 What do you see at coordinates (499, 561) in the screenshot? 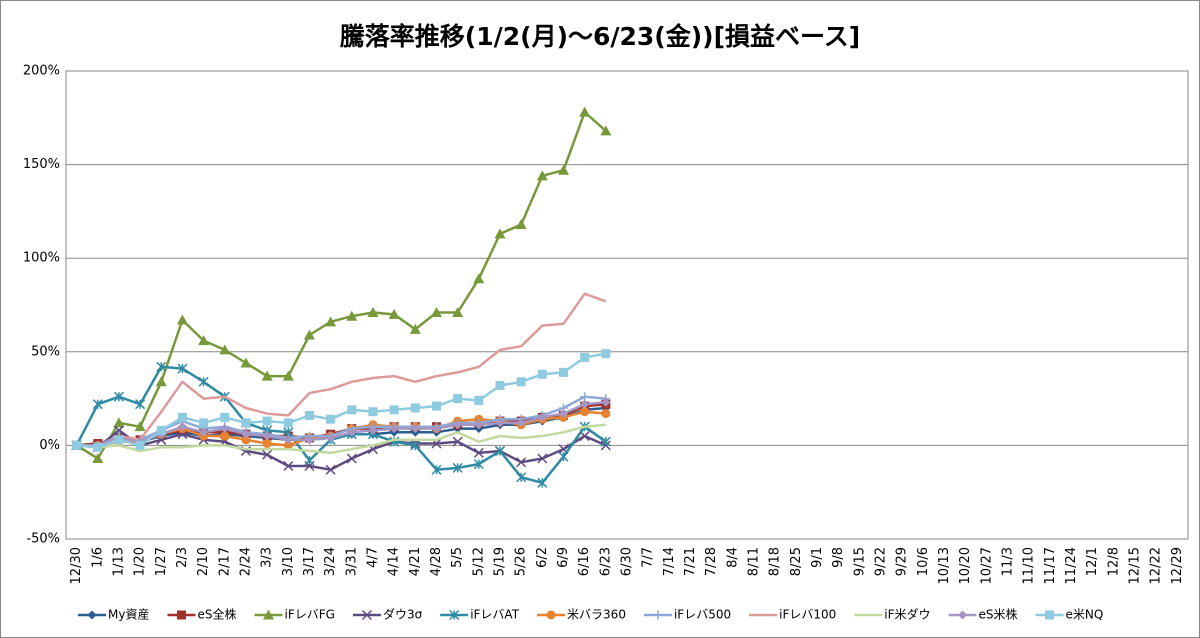
I see `x-tick-label: 5/19` at bounding box center [499, 561].